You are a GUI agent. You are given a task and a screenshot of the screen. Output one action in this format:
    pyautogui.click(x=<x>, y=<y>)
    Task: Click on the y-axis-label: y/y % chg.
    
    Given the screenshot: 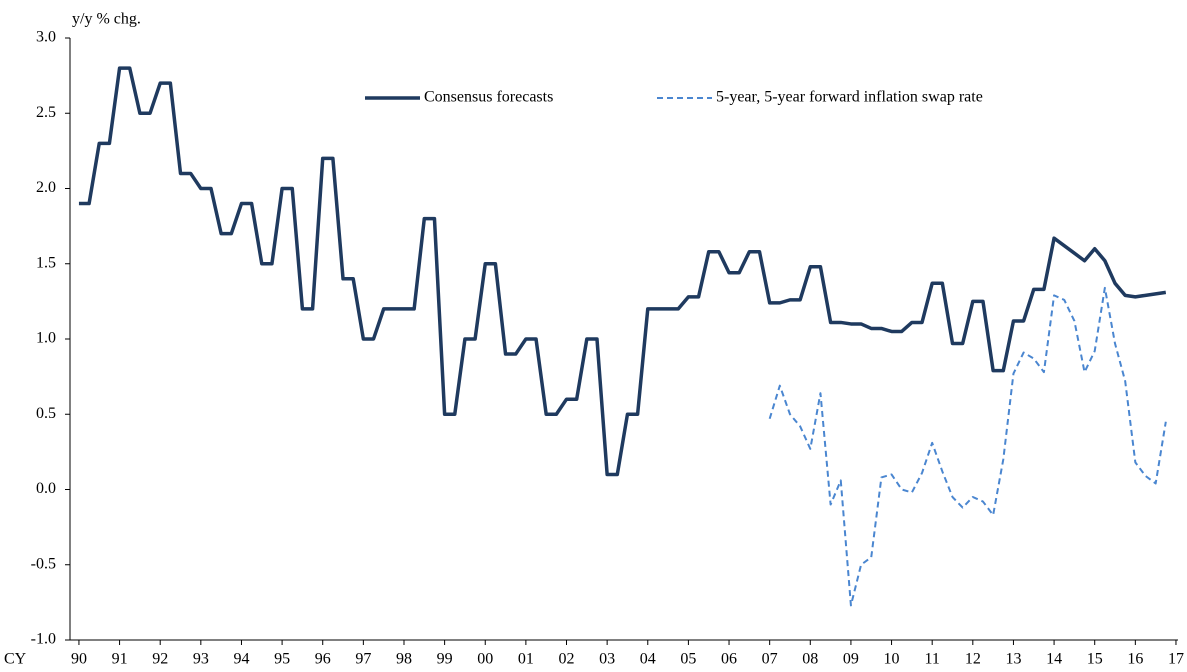 What is the action you would take?
    pyautogui.click(x=106, y=19)
    